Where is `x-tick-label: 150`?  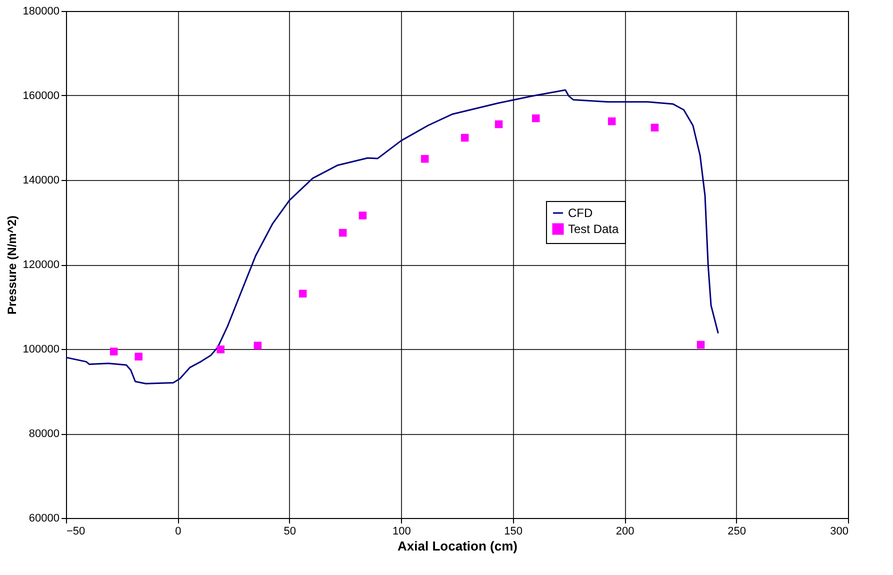
x-tick-label: 150 is located at coordinates (513, 532).